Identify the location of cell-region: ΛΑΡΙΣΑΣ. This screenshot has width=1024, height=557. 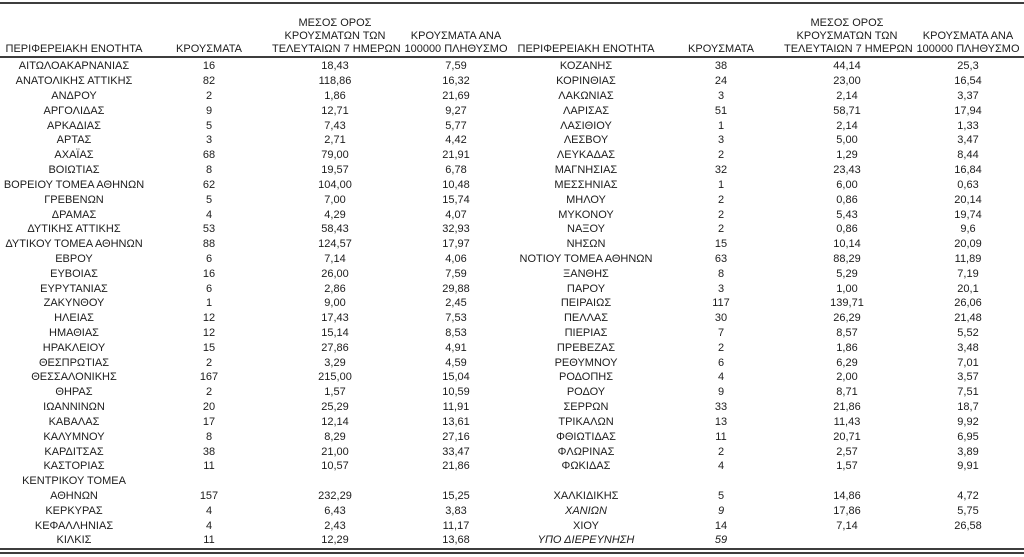
(585, 110).